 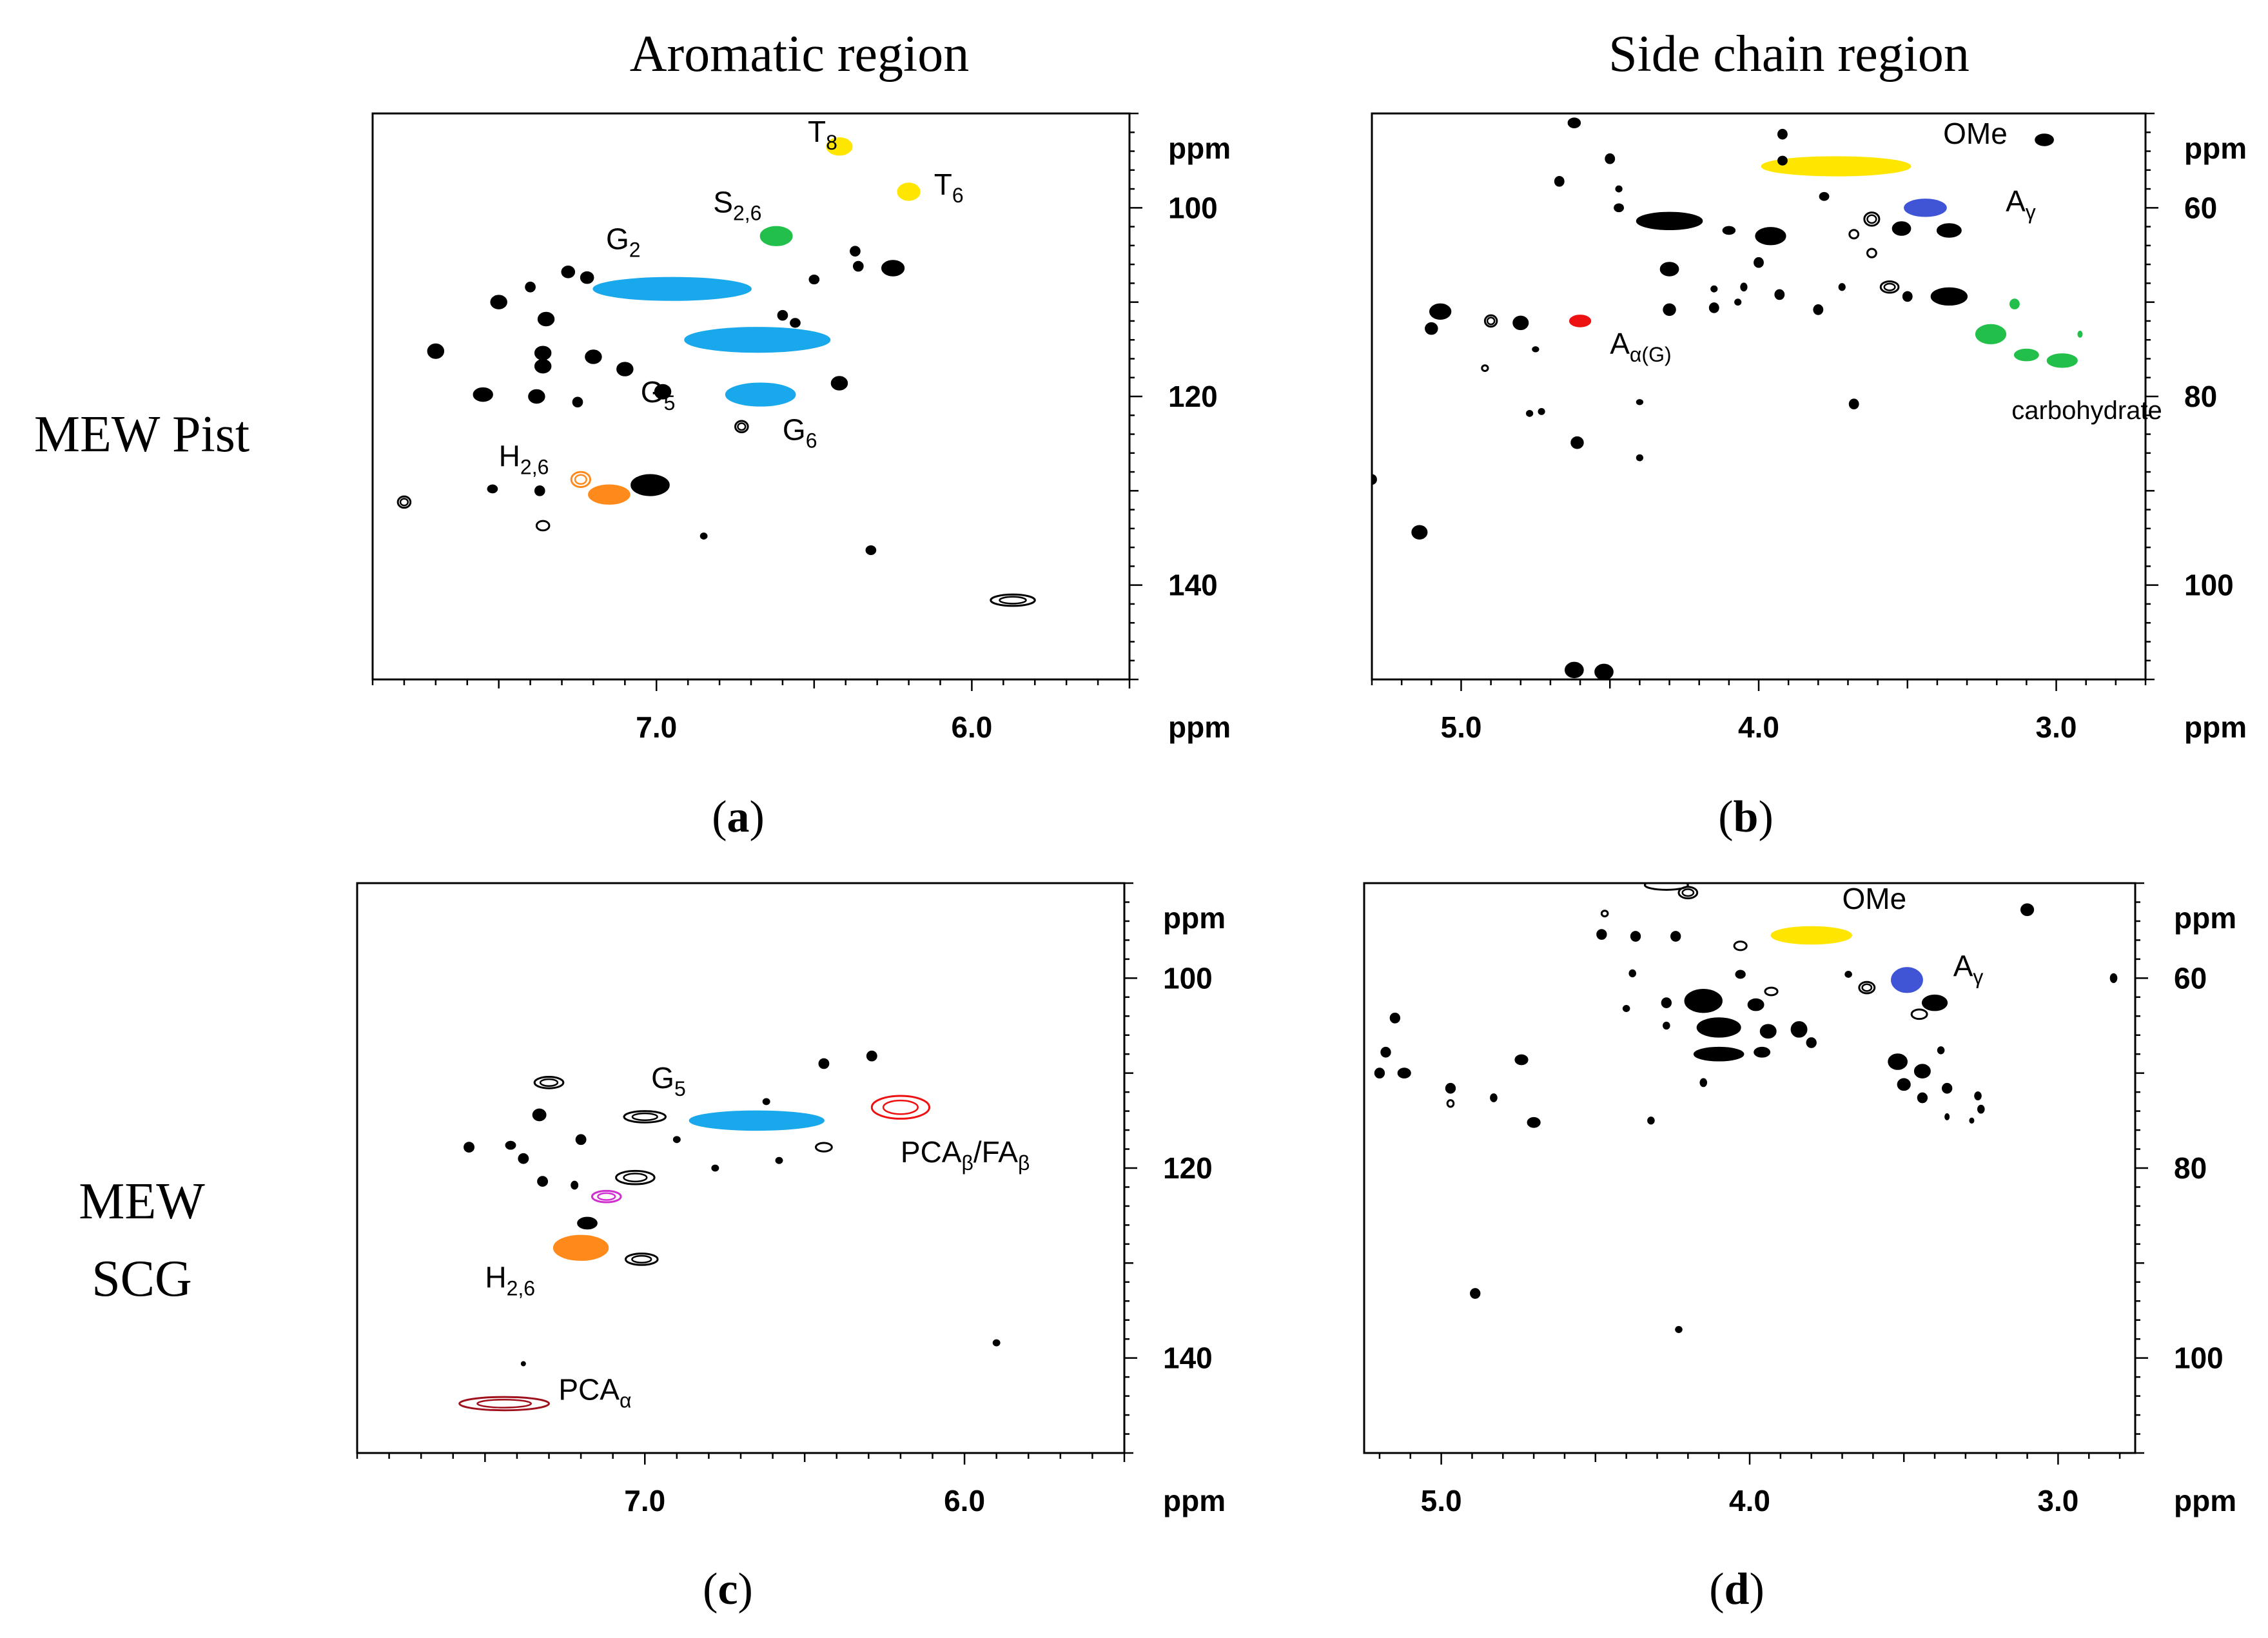 I want to click on x-axis-unit-d: ppm, so click(x=2205, y=1500).